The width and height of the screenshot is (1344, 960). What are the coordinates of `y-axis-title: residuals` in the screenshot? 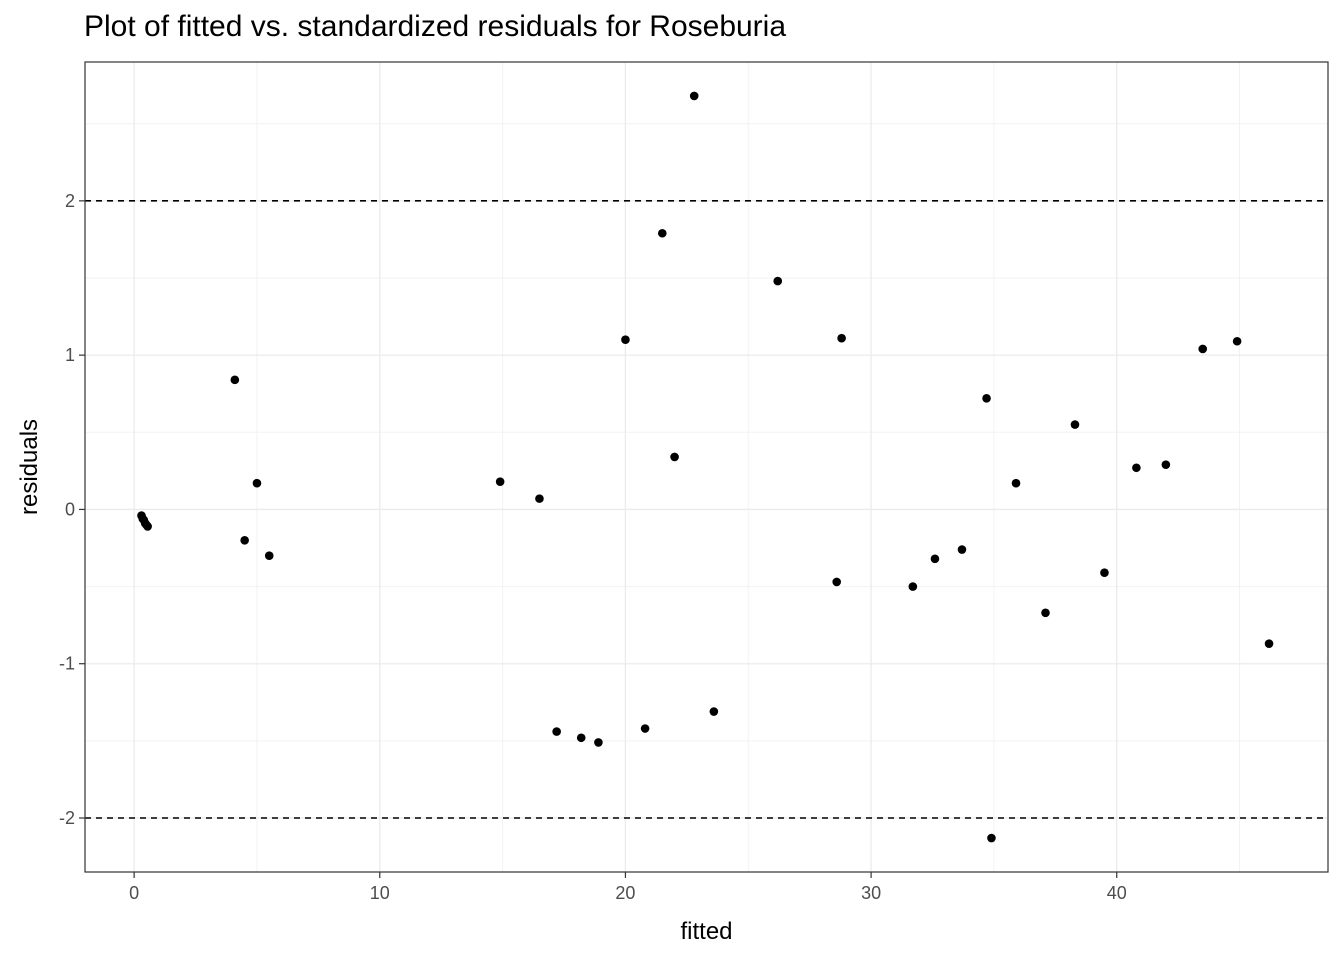 It's located at (29, 467).